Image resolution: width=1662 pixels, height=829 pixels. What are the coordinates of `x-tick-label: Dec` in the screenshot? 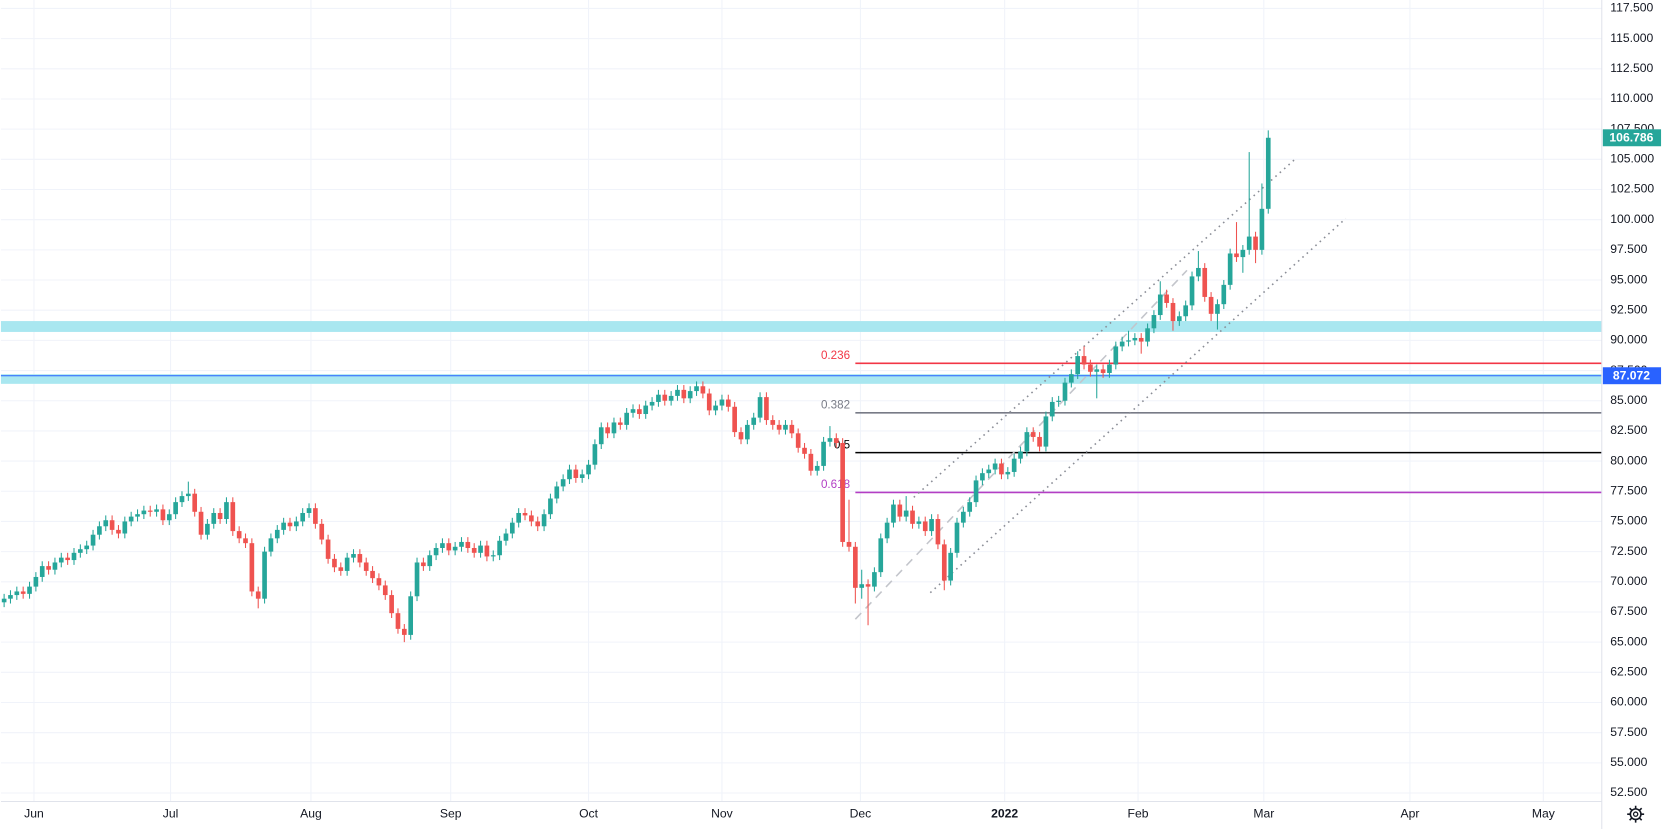 It's located at (861, 813).